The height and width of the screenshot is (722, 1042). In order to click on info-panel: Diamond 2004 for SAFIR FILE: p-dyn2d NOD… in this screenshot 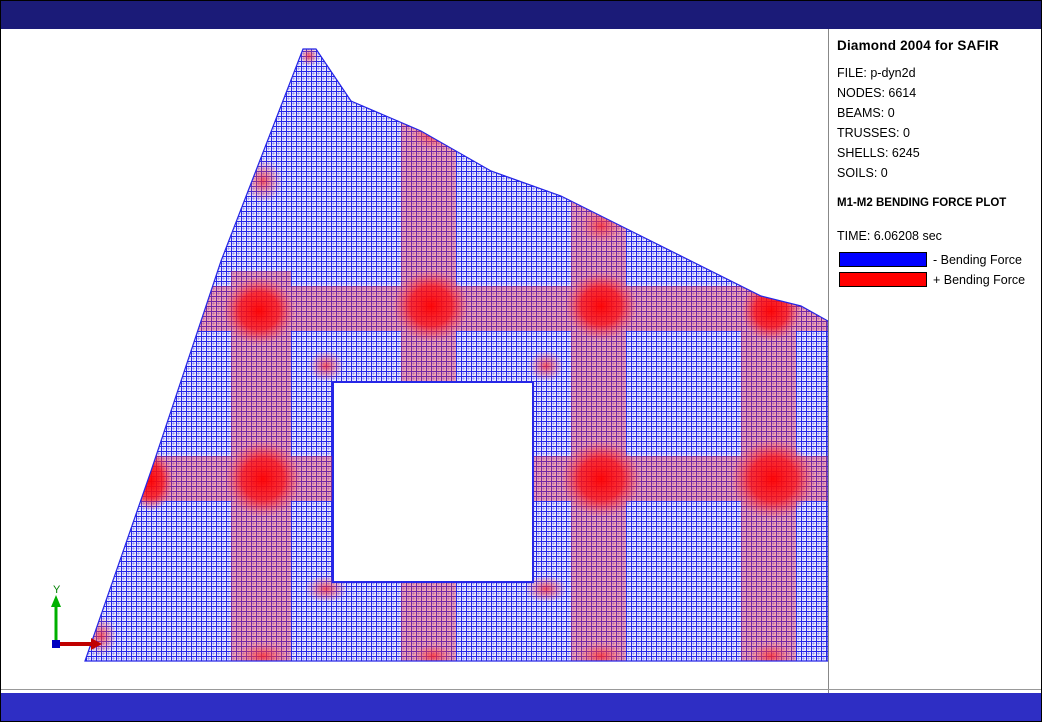, I will do `click(939, 162)`.